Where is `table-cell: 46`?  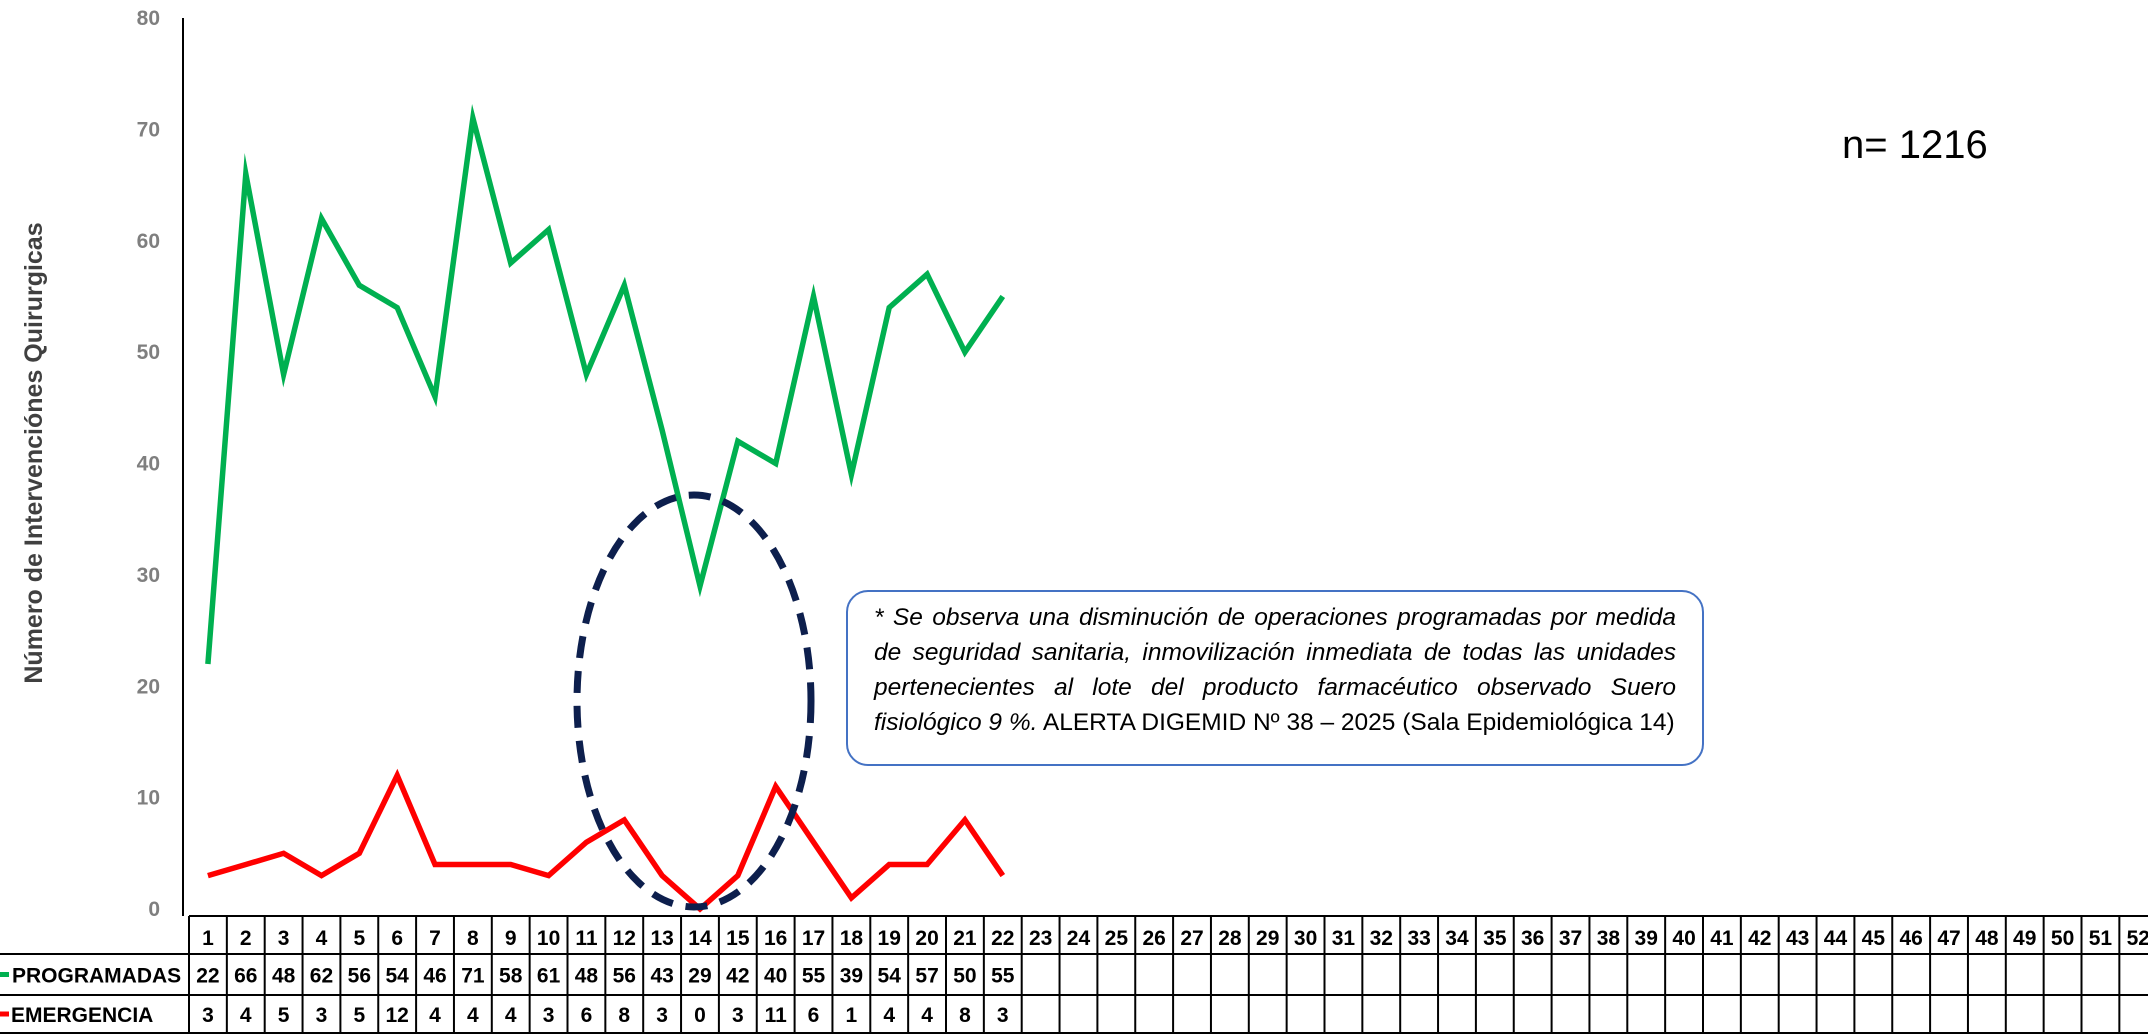 table-cell: 46 is located at coordinates (434, 976).